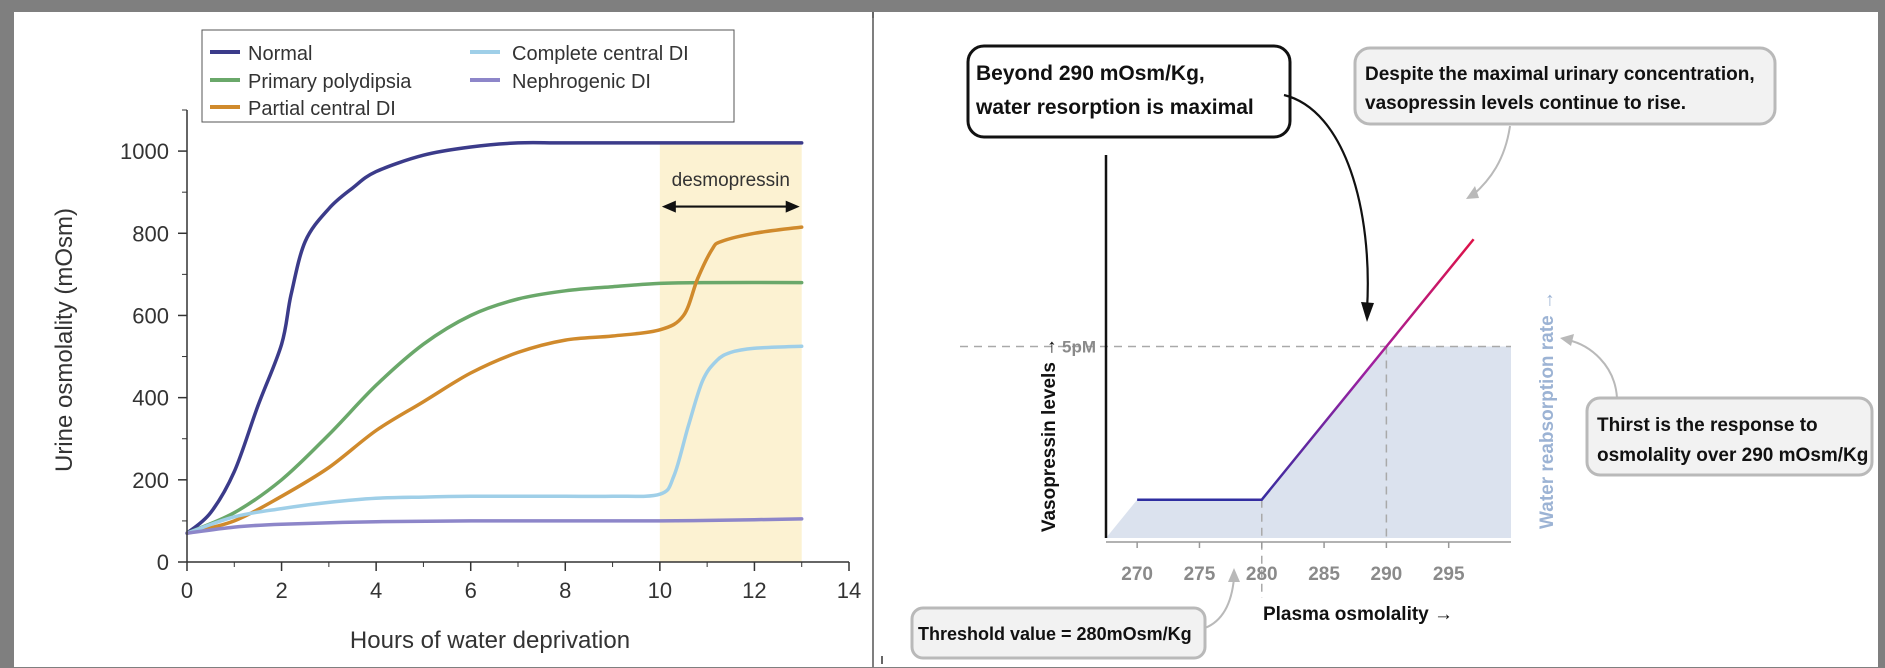 The width and height of the screenshot is (1885, 668). What do you see at coordinates (565, 590) in the screenshot?
I see `x-tick-label-8: 8` at bounding box center [565, 590].